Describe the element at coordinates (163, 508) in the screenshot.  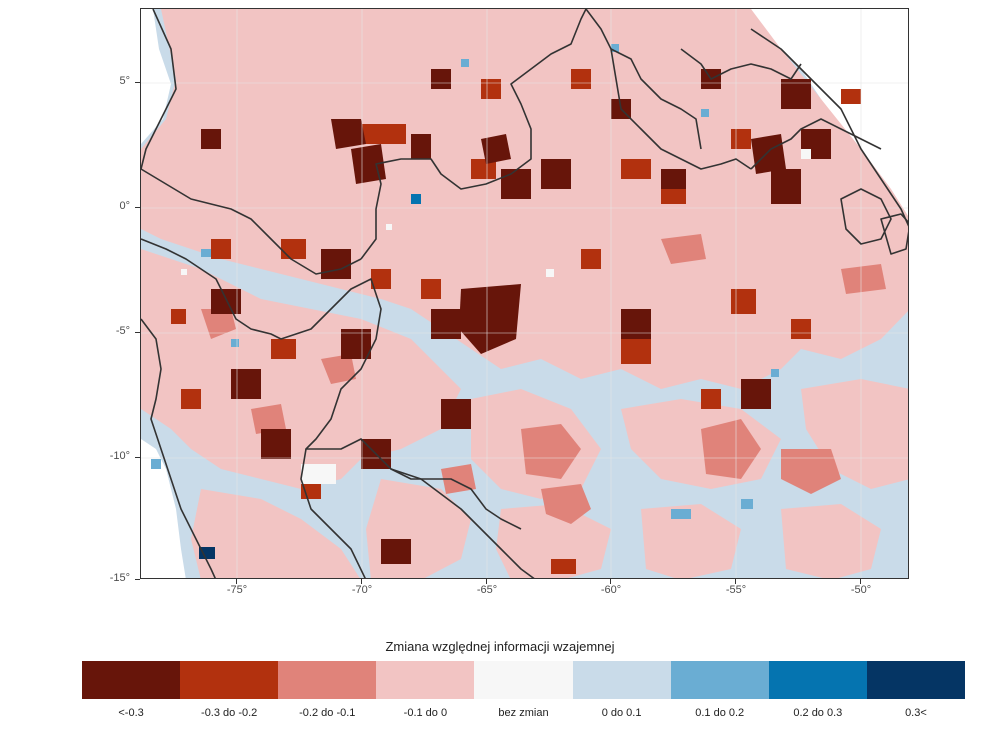
I see `nodata-area-bottom-left` at that location.